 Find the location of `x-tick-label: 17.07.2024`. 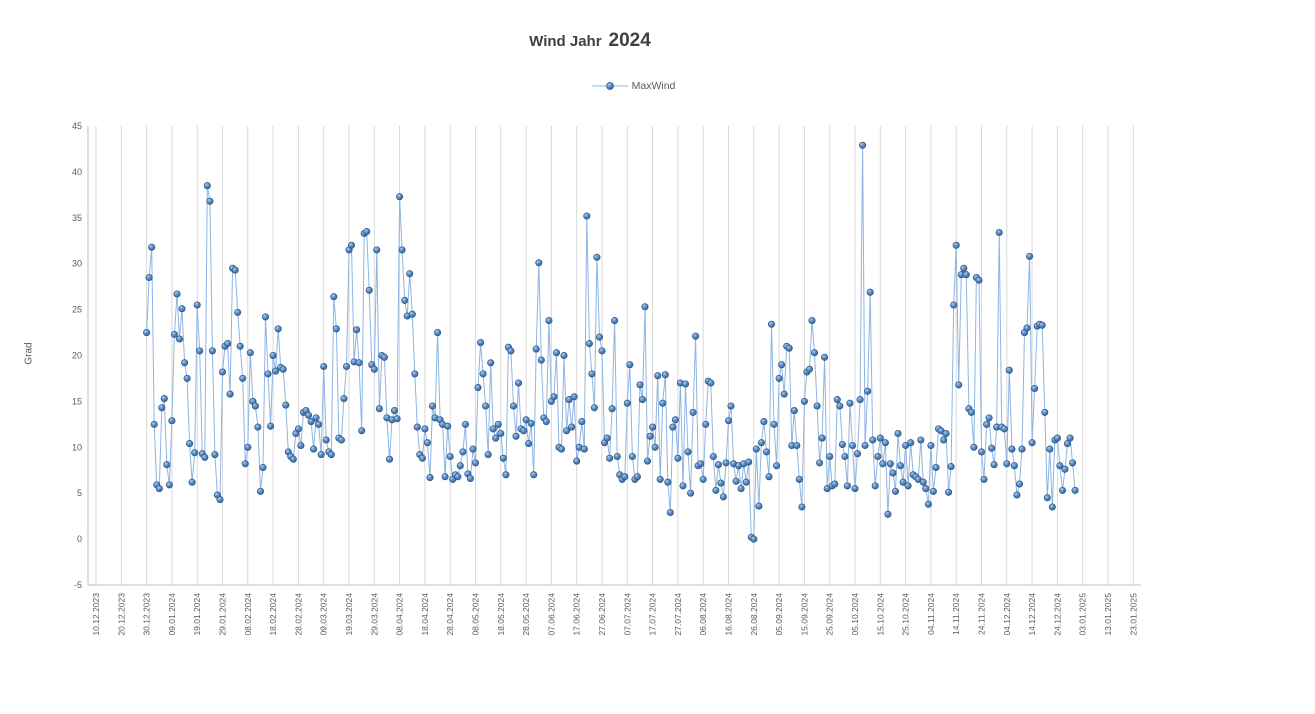

x-tick-label: 17.07.2024 is located at coordinates (653, 614).